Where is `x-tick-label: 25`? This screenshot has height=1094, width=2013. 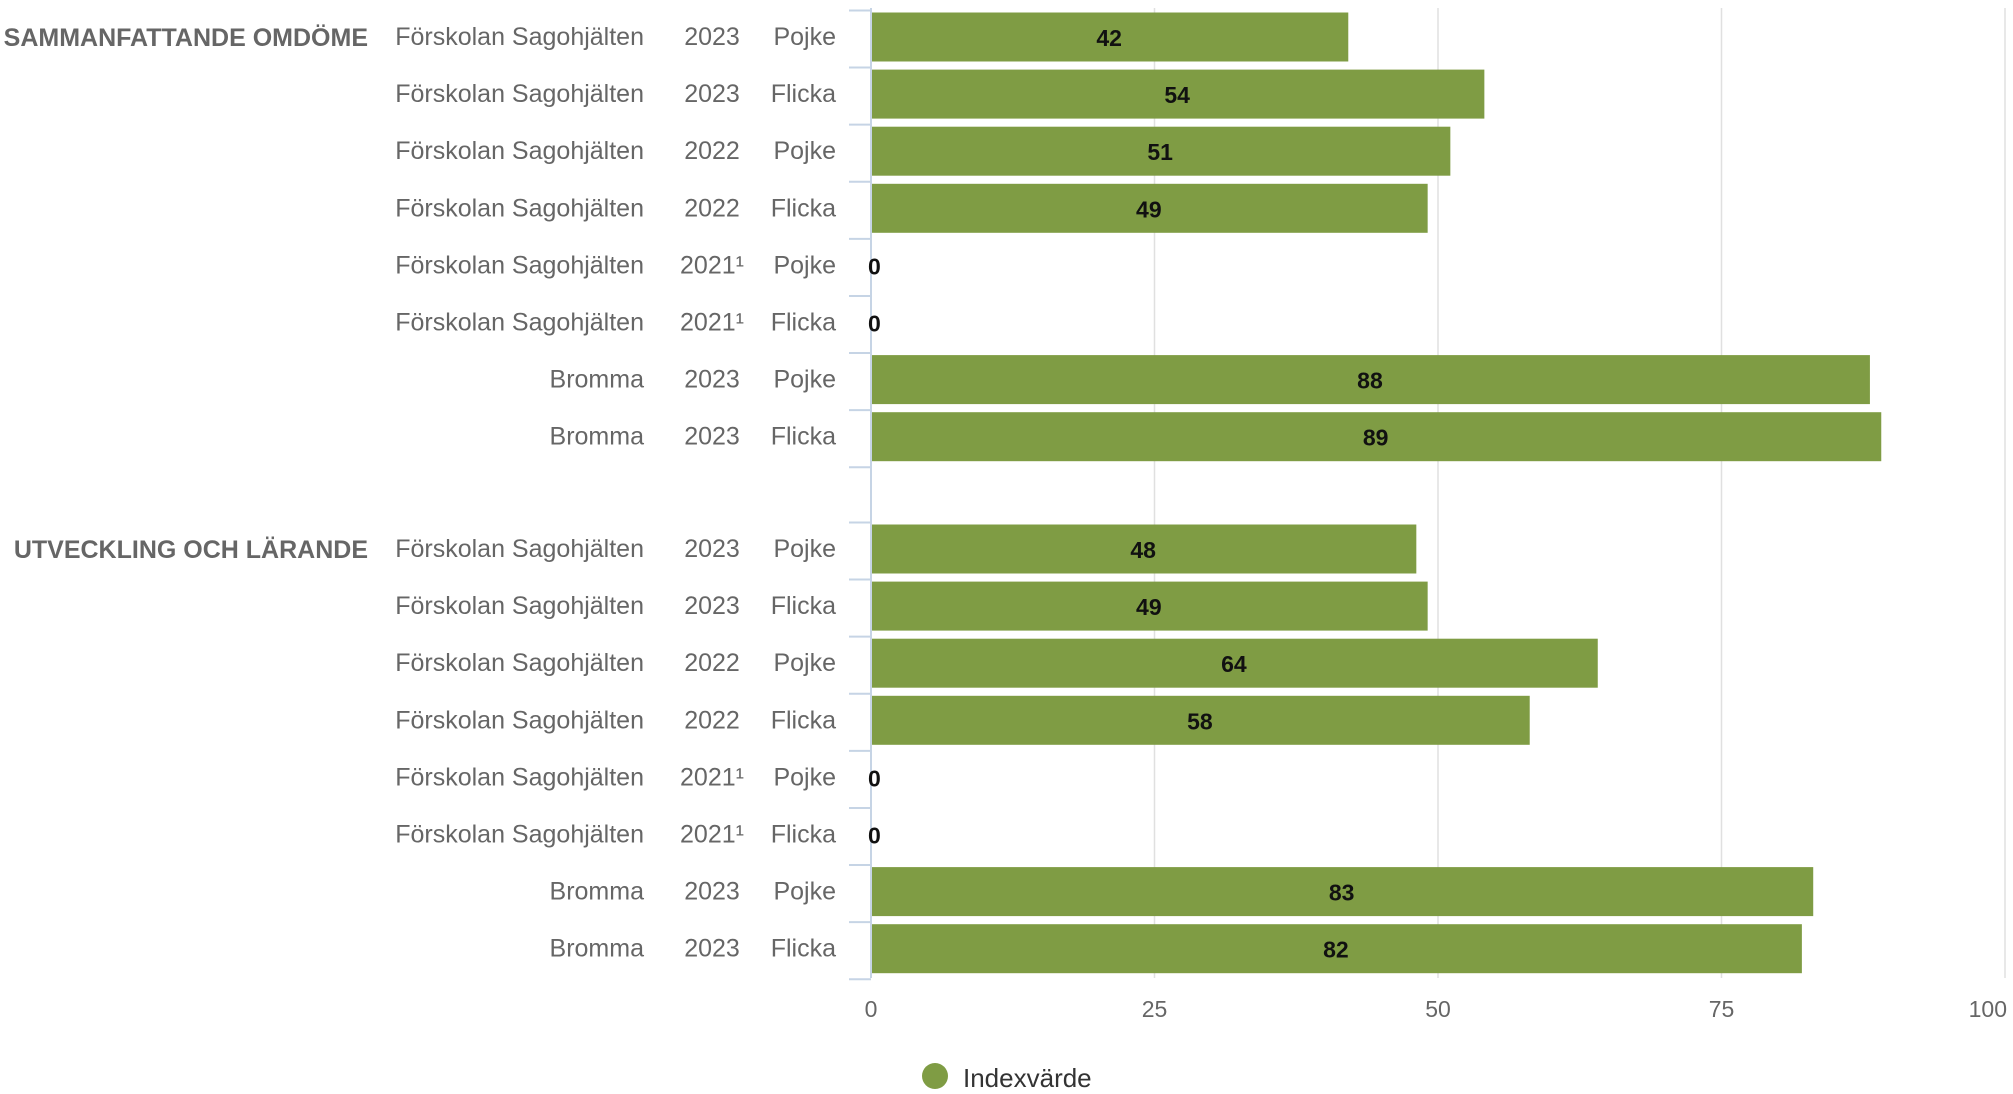
x-tick-label: 25 is located at coordinates (1155, 1009).